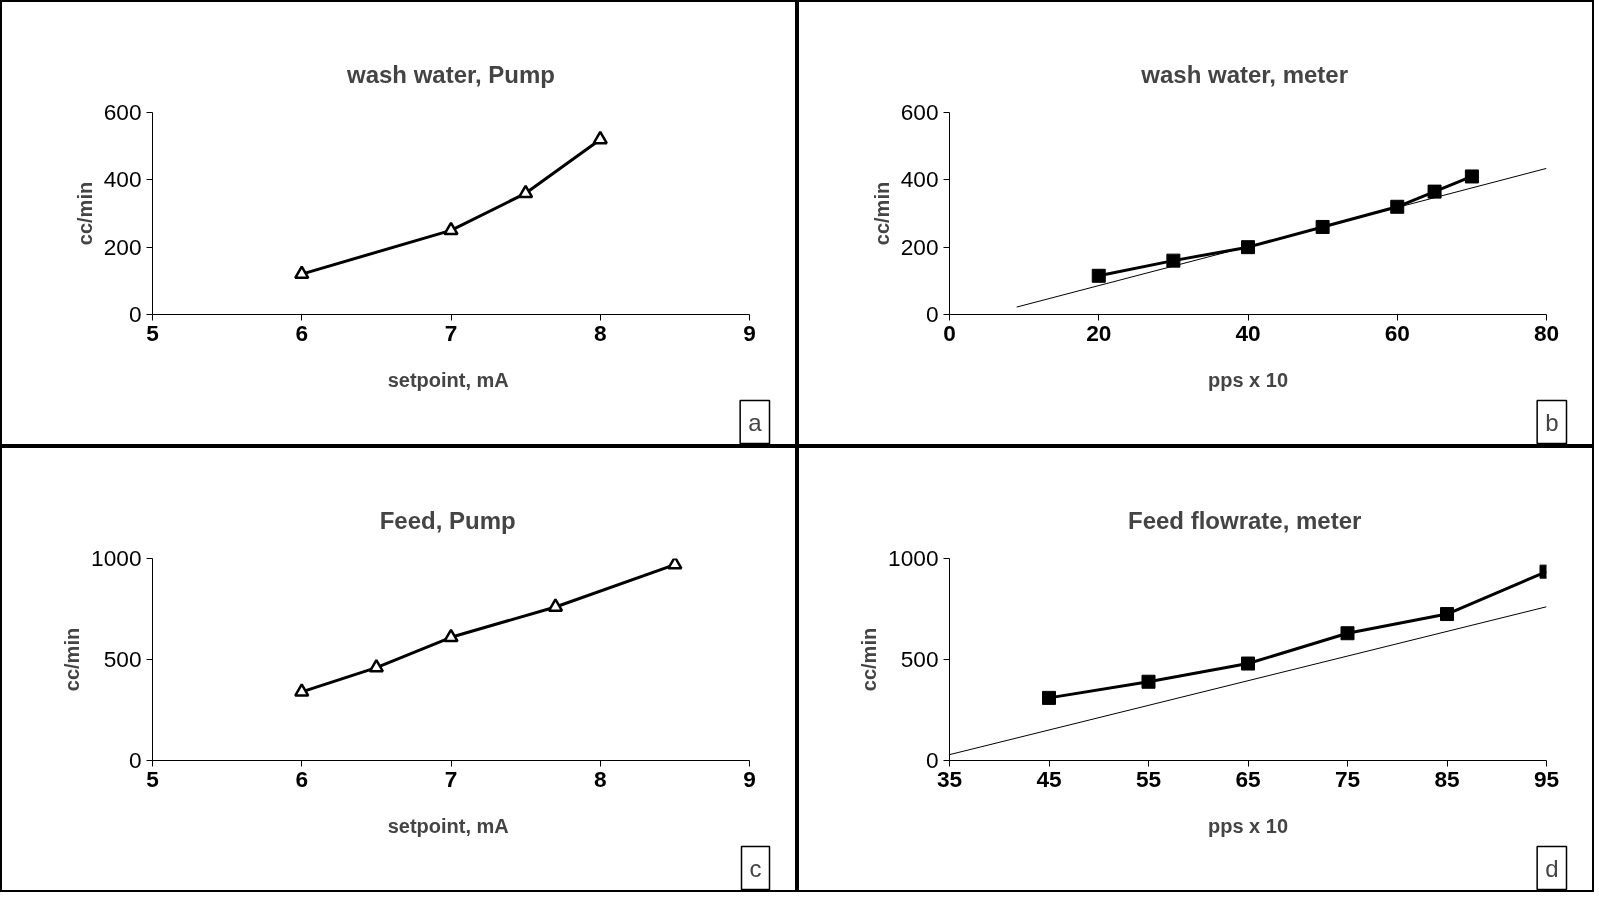  What do you see at coordinates (1546, 778) in the screenshot?
I see `x-tick-label: 95` at bounding box center [1546, 778].